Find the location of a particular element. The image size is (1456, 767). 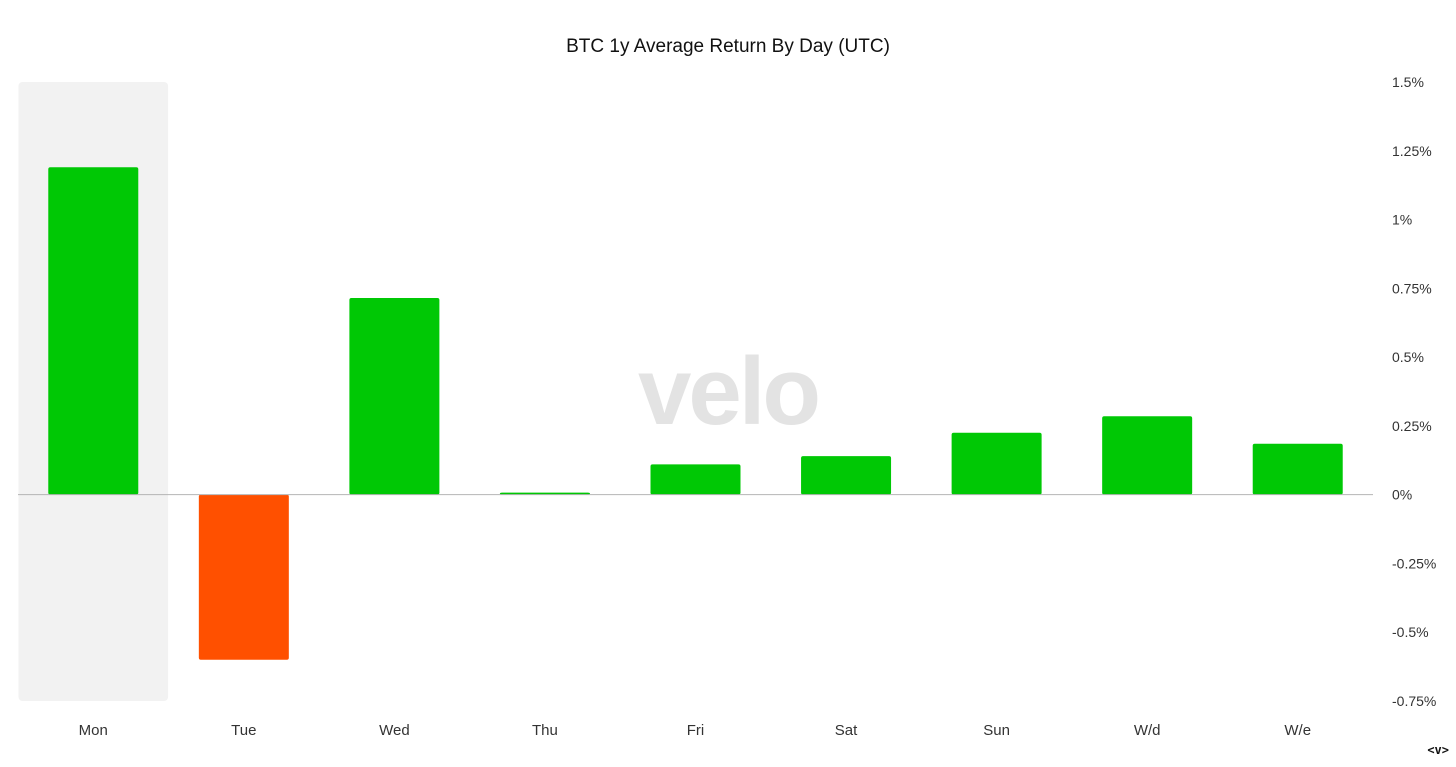

x-tick-label: Sun is located at coordinates (996, 730).